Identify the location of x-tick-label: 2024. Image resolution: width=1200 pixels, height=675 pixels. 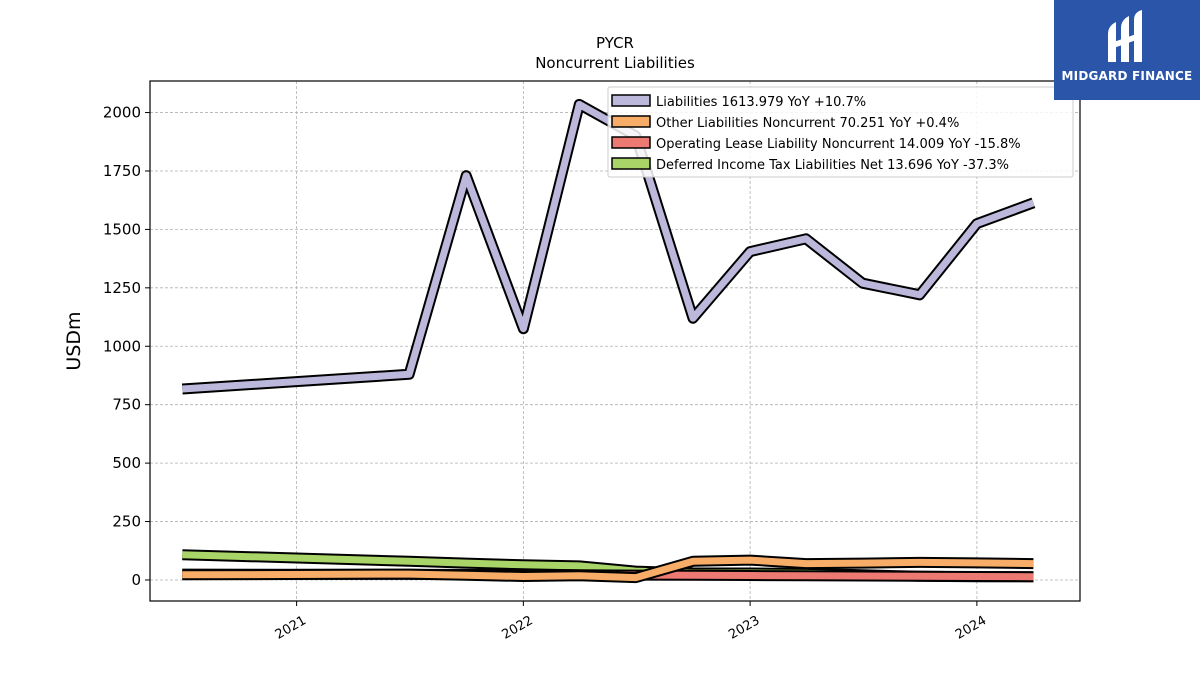
(971, 628).